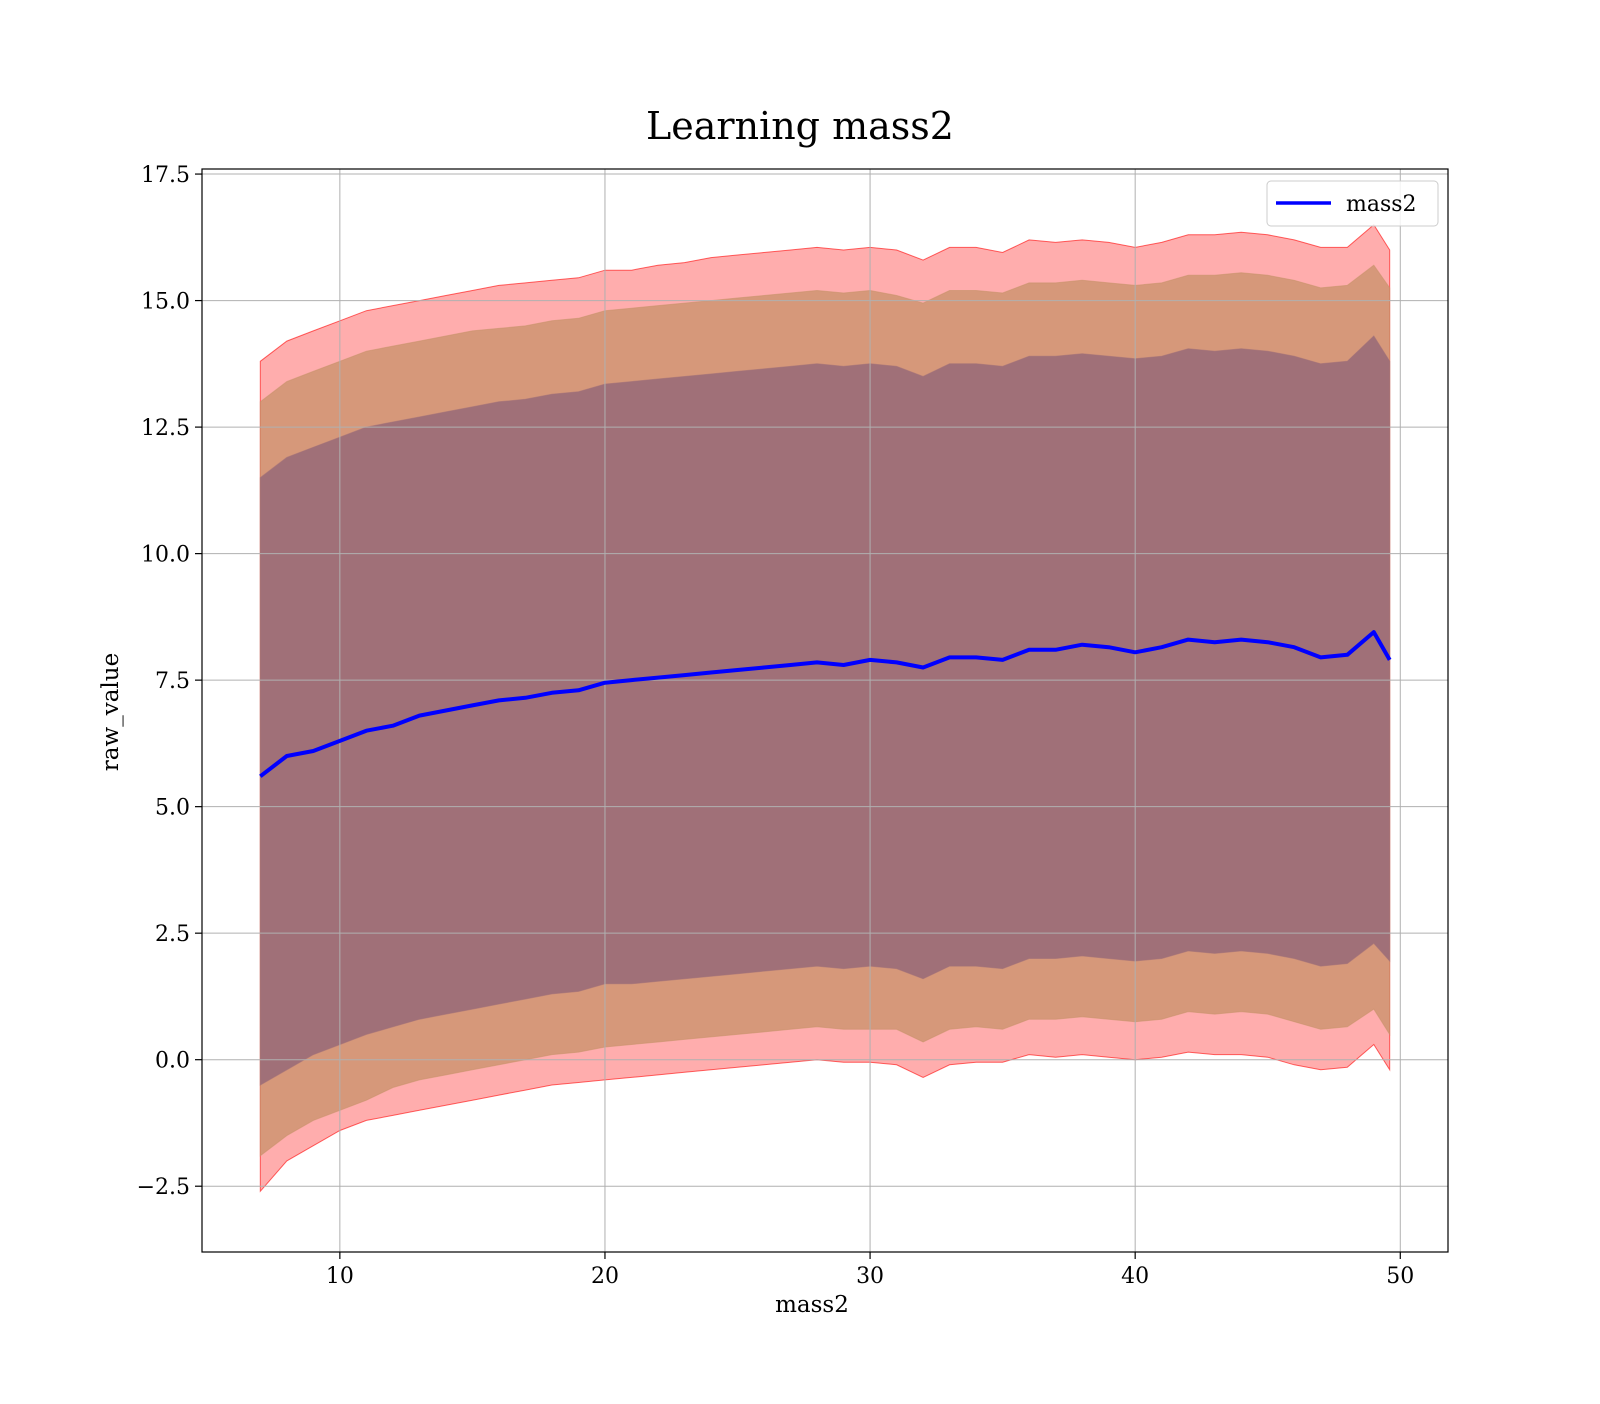 The height and width of the screenshot is (1404, 1600). Describe the element at coordinates (165, 428) in the screenshot. I see `y-tick-label: 12.5` at that location.